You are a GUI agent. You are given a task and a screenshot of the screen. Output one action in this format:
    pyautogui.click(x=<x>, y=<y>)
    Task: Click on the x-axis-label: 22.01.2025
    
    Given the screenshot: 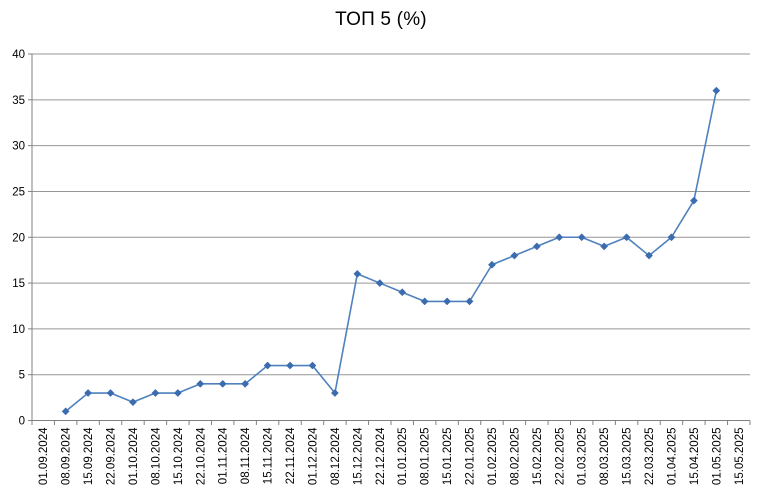 What is the action you would take?
    pyautogui.click(x=471, y=457)
    